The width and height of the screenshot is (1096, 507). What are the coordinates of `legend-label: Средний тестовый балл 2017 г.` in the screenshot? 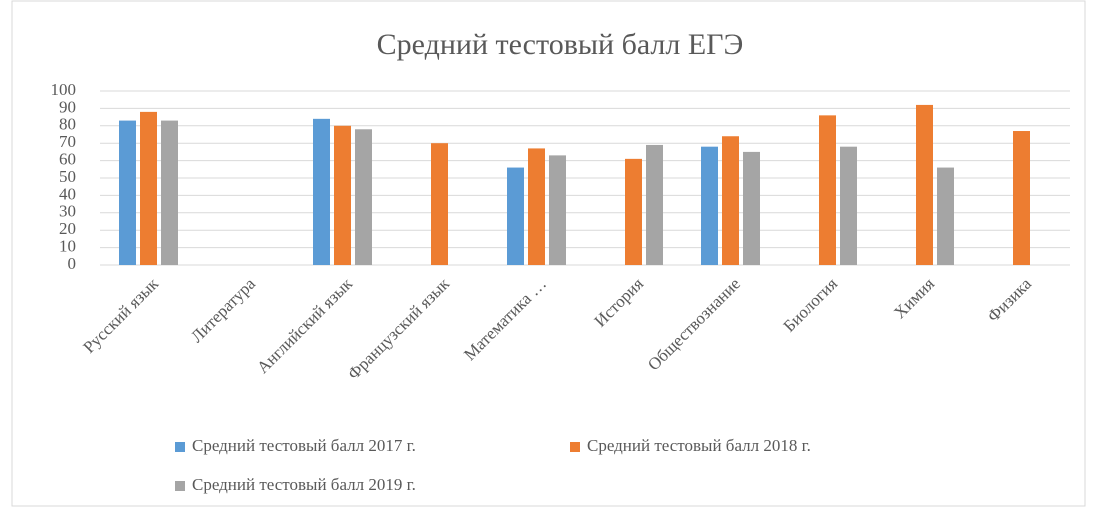 It's located at (304, 445).